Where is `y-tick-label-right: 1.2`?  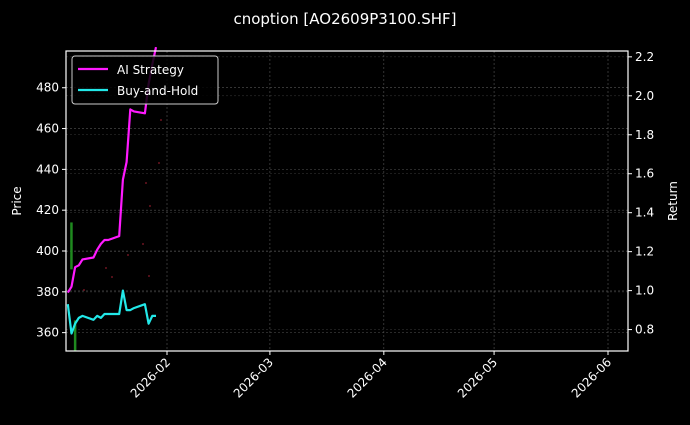
y-tick-label-right: 1.2 is located at coordinates (644, 252).